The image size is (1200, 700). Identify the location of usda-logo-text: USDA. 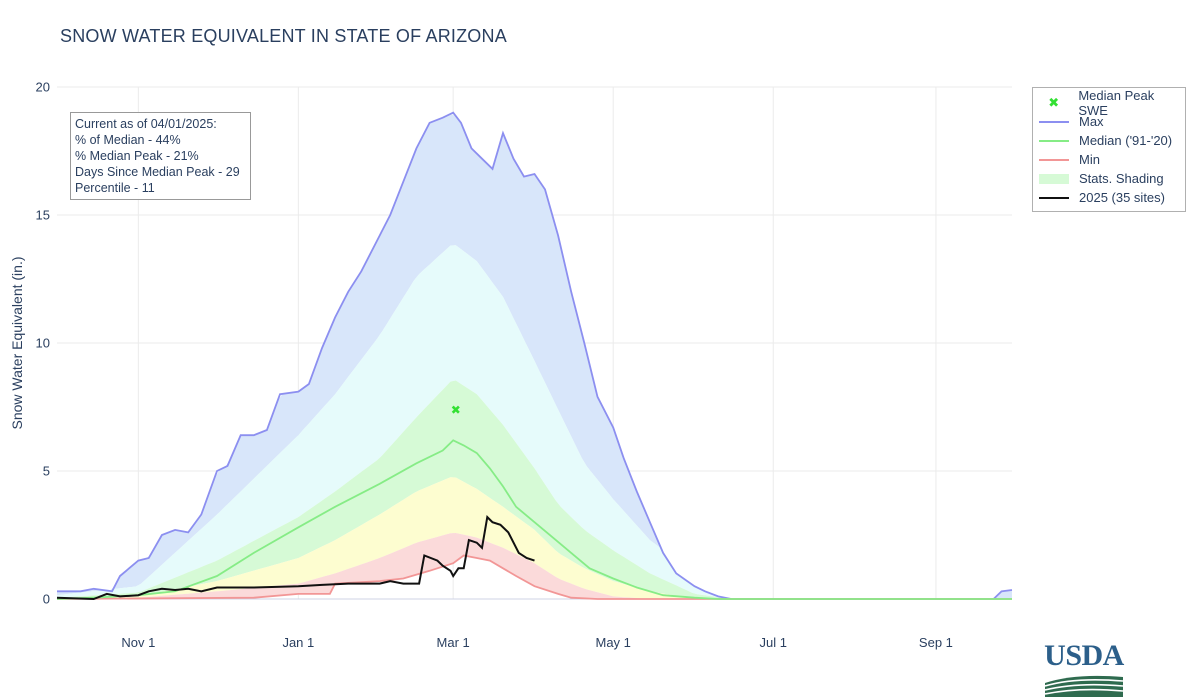
(1084, 655).